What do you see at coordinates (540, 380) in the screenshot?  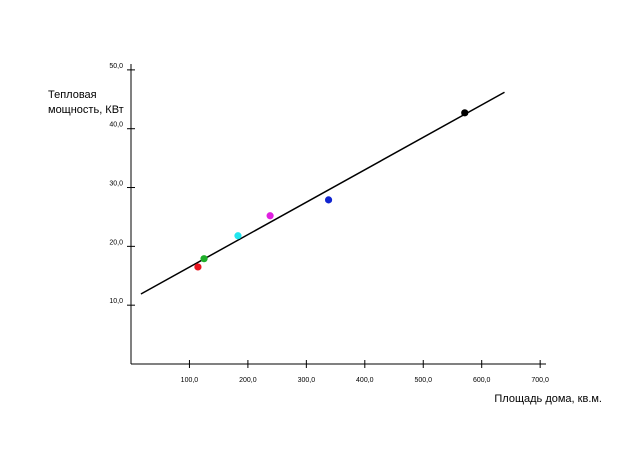 I see `x-tick-label: 700,0` at bounding box center [540, 380].